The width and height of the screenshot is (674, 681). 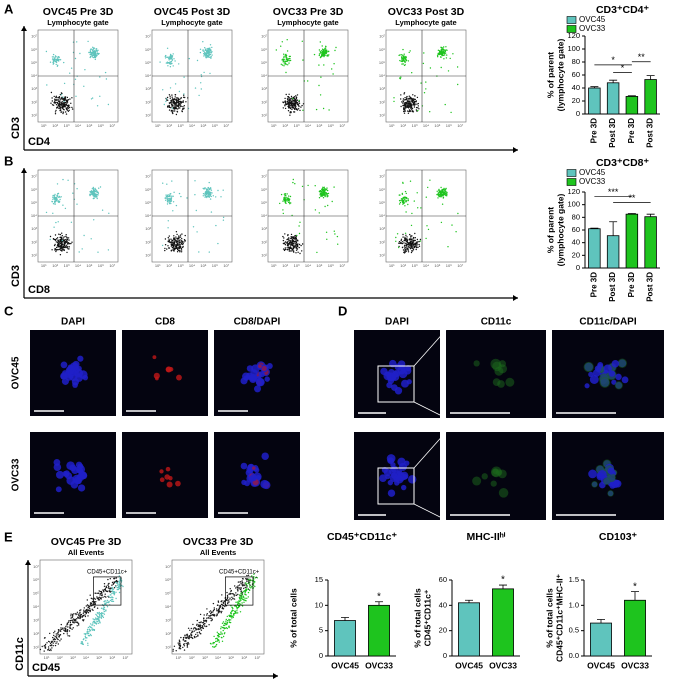 What do you see at coordinates (425, 22) in the screenshot?
I see `plot-subtitle: Lymphocyte gate` at bounding box center [425, 22].